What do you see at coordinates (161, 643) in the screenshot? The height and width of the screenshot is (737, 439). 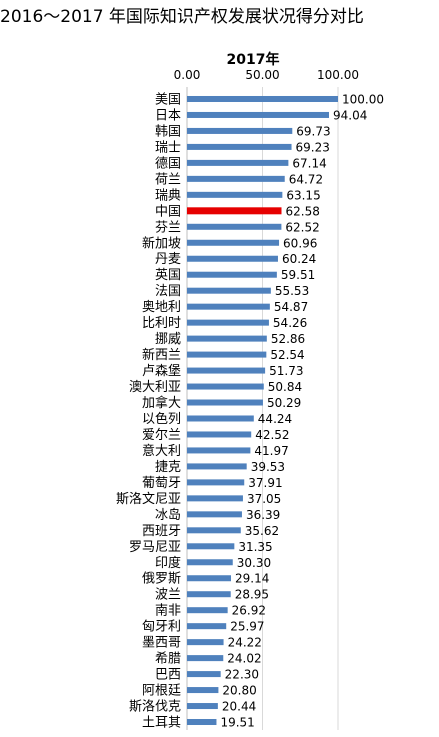 I see `category-label: 墨西哥` at bounding box center [161, 643].